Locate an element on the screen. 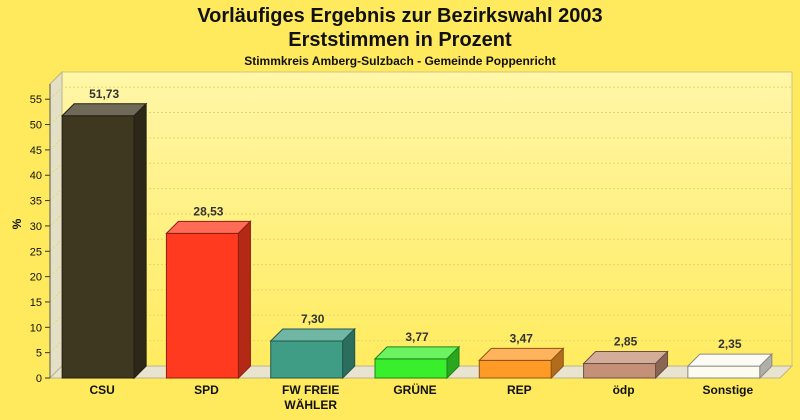 The width and height of the screenshot is (800, 420). y-axis-label: % is located at coordinates (17, 223).